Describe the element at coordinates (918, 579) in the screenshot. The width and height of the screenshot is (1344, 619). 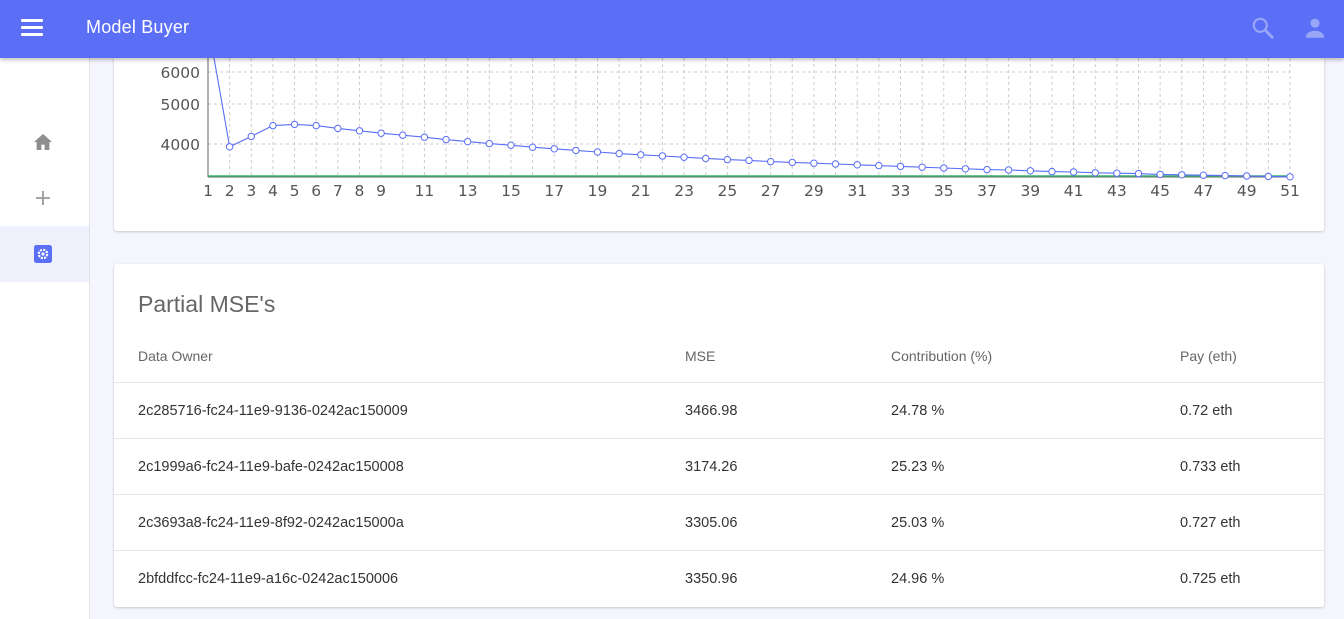
I see `contribution-cell: 24.96 %` at that location.